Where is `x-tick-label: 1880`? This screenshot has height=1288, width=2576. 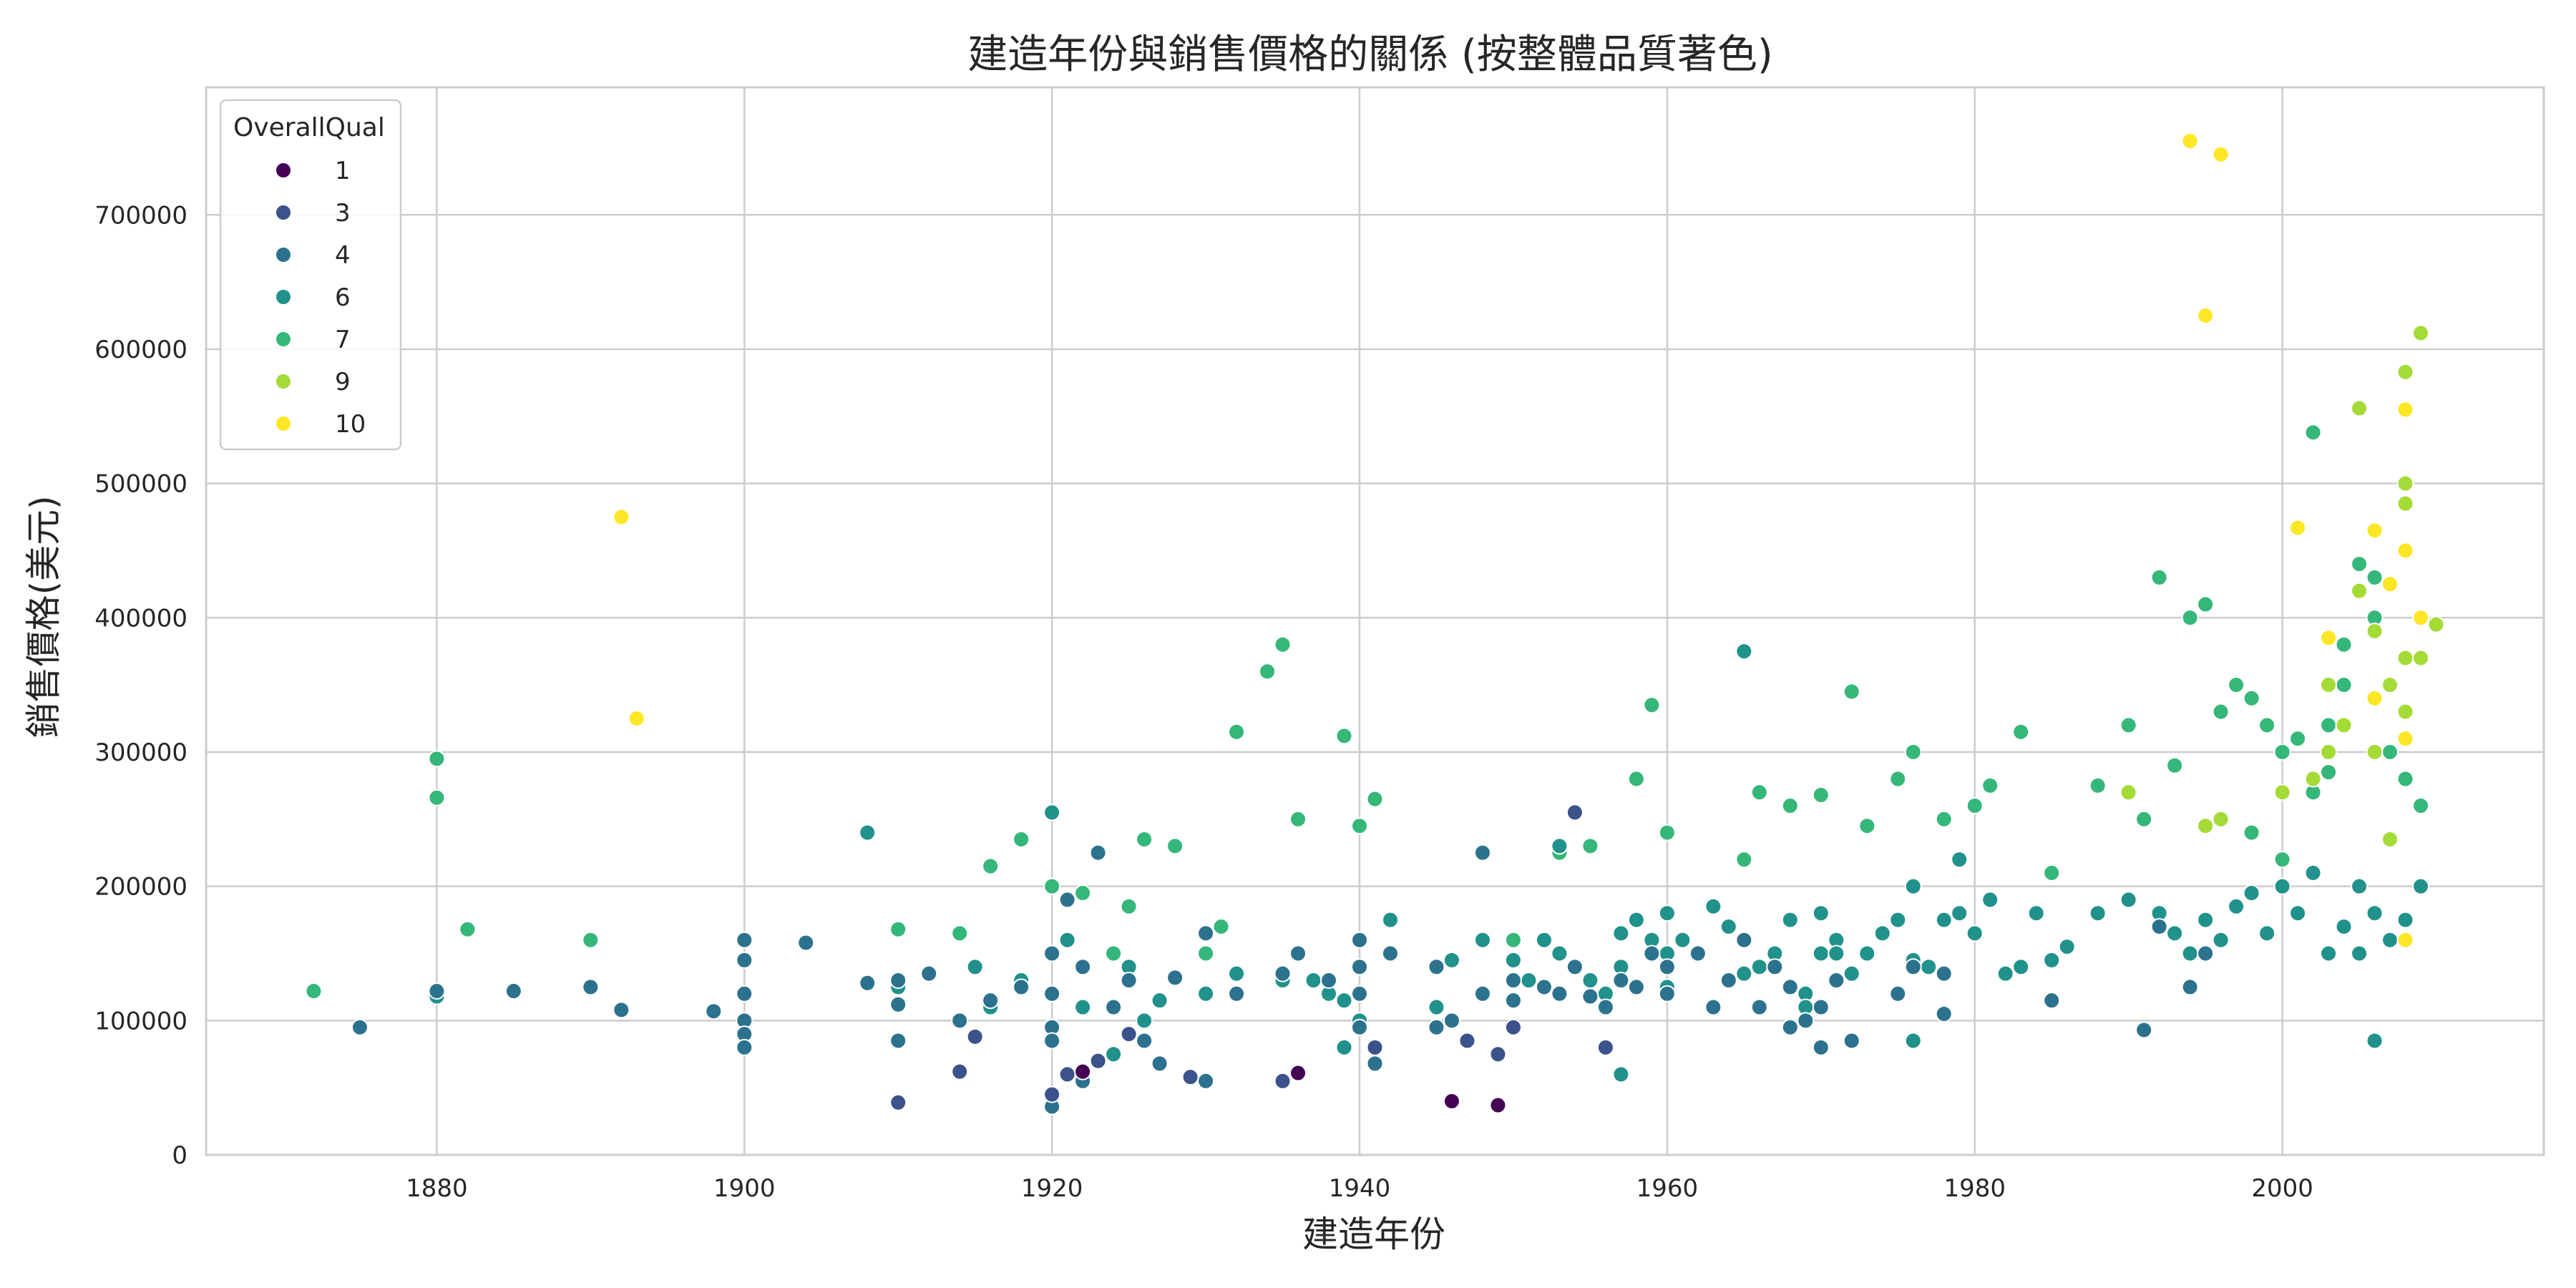
x-tick-label: 1880 is located at coordinates (437, 1188).